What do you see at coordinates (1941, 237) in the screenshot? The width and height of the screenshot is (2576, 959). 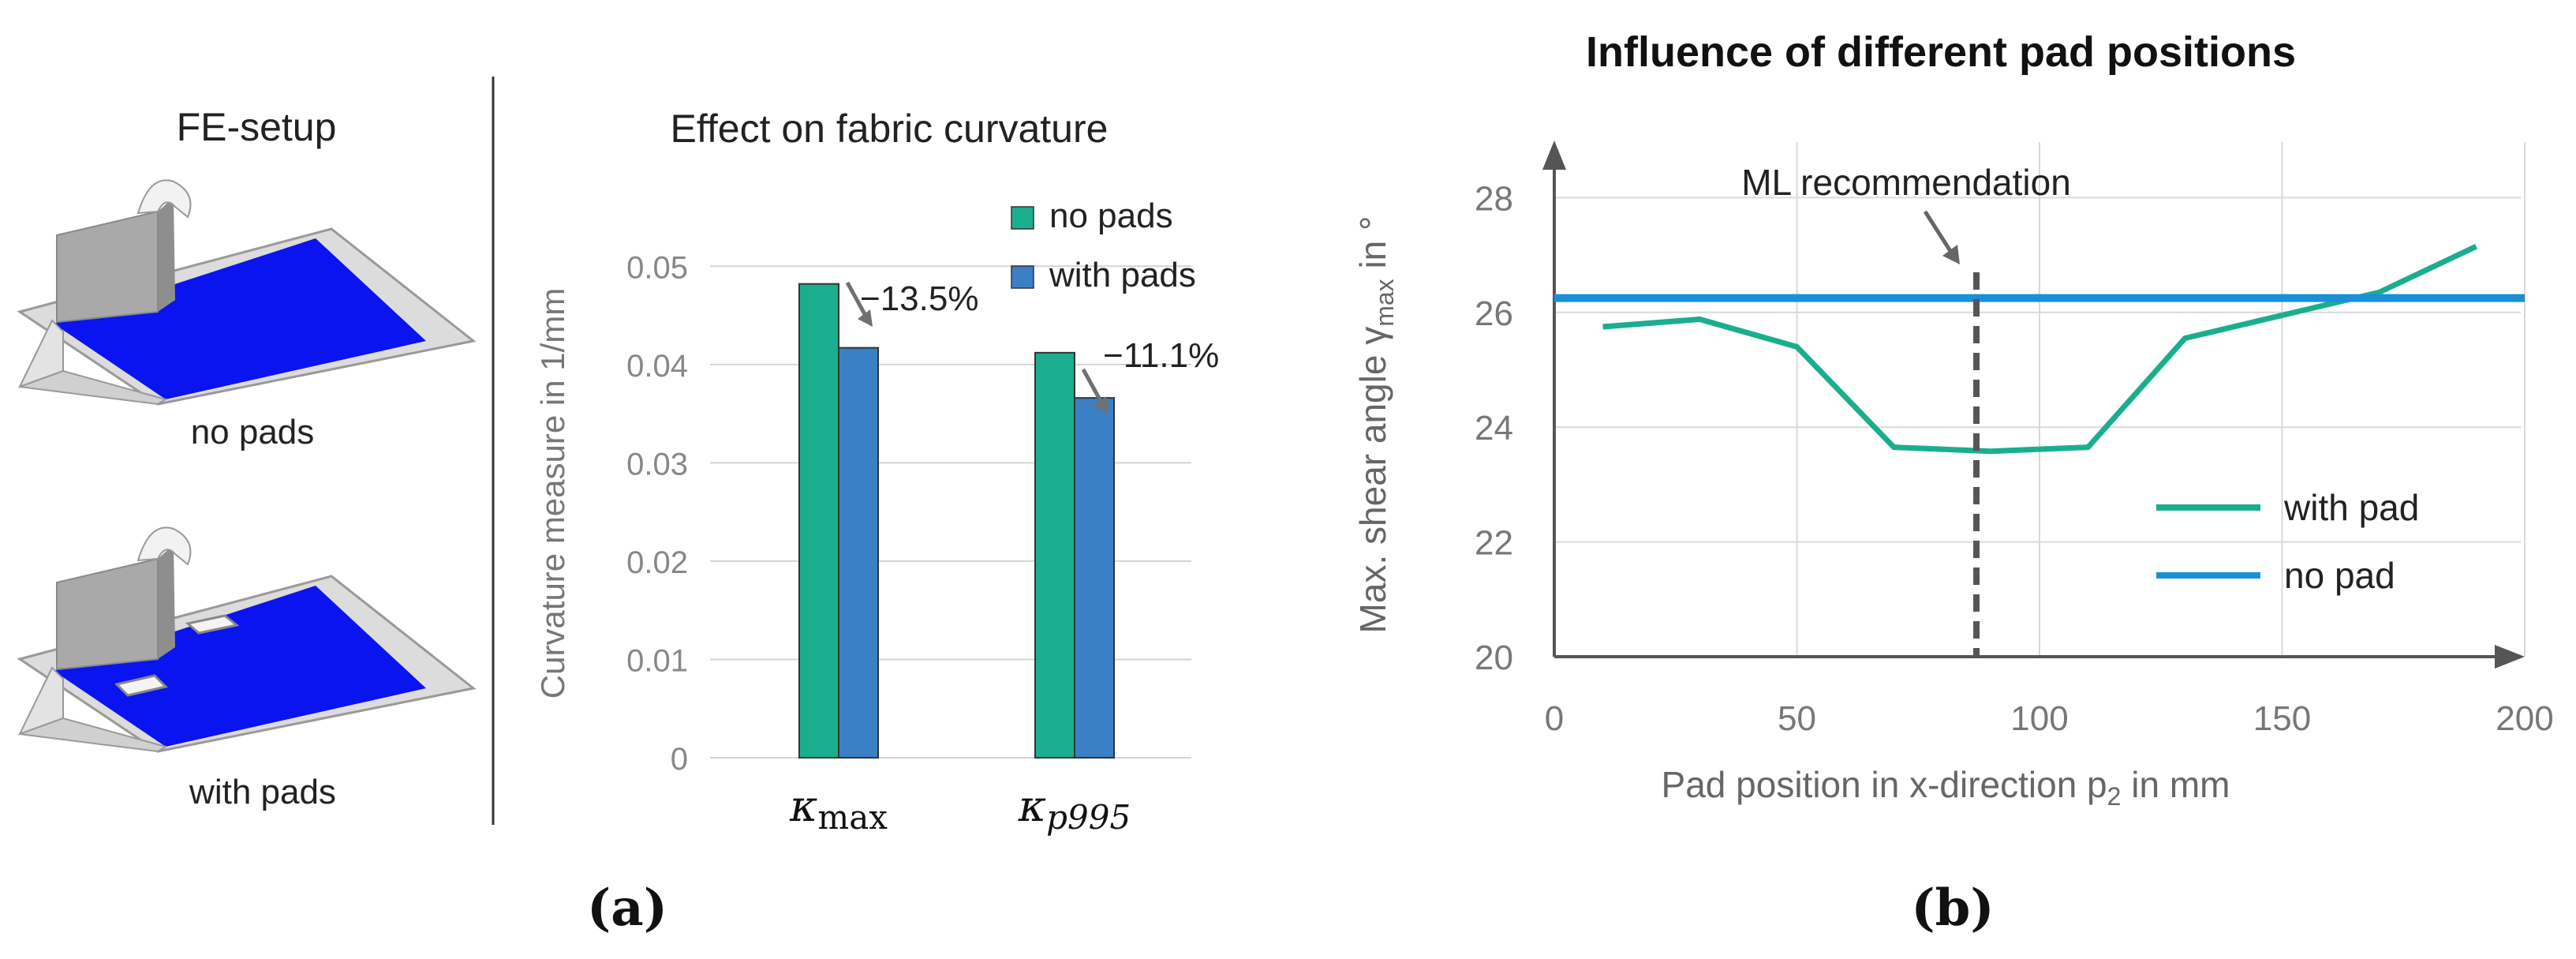 I see `ml-recommendation-arrow` at bounding box center [1941, 237].